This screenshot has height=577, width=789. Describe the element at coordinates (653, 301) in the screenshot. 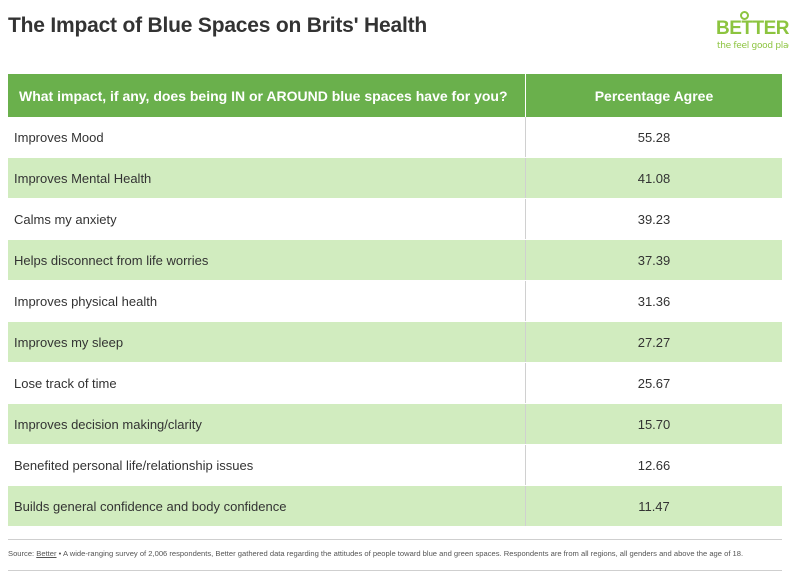

I see `row-value: 31.36` at that location.